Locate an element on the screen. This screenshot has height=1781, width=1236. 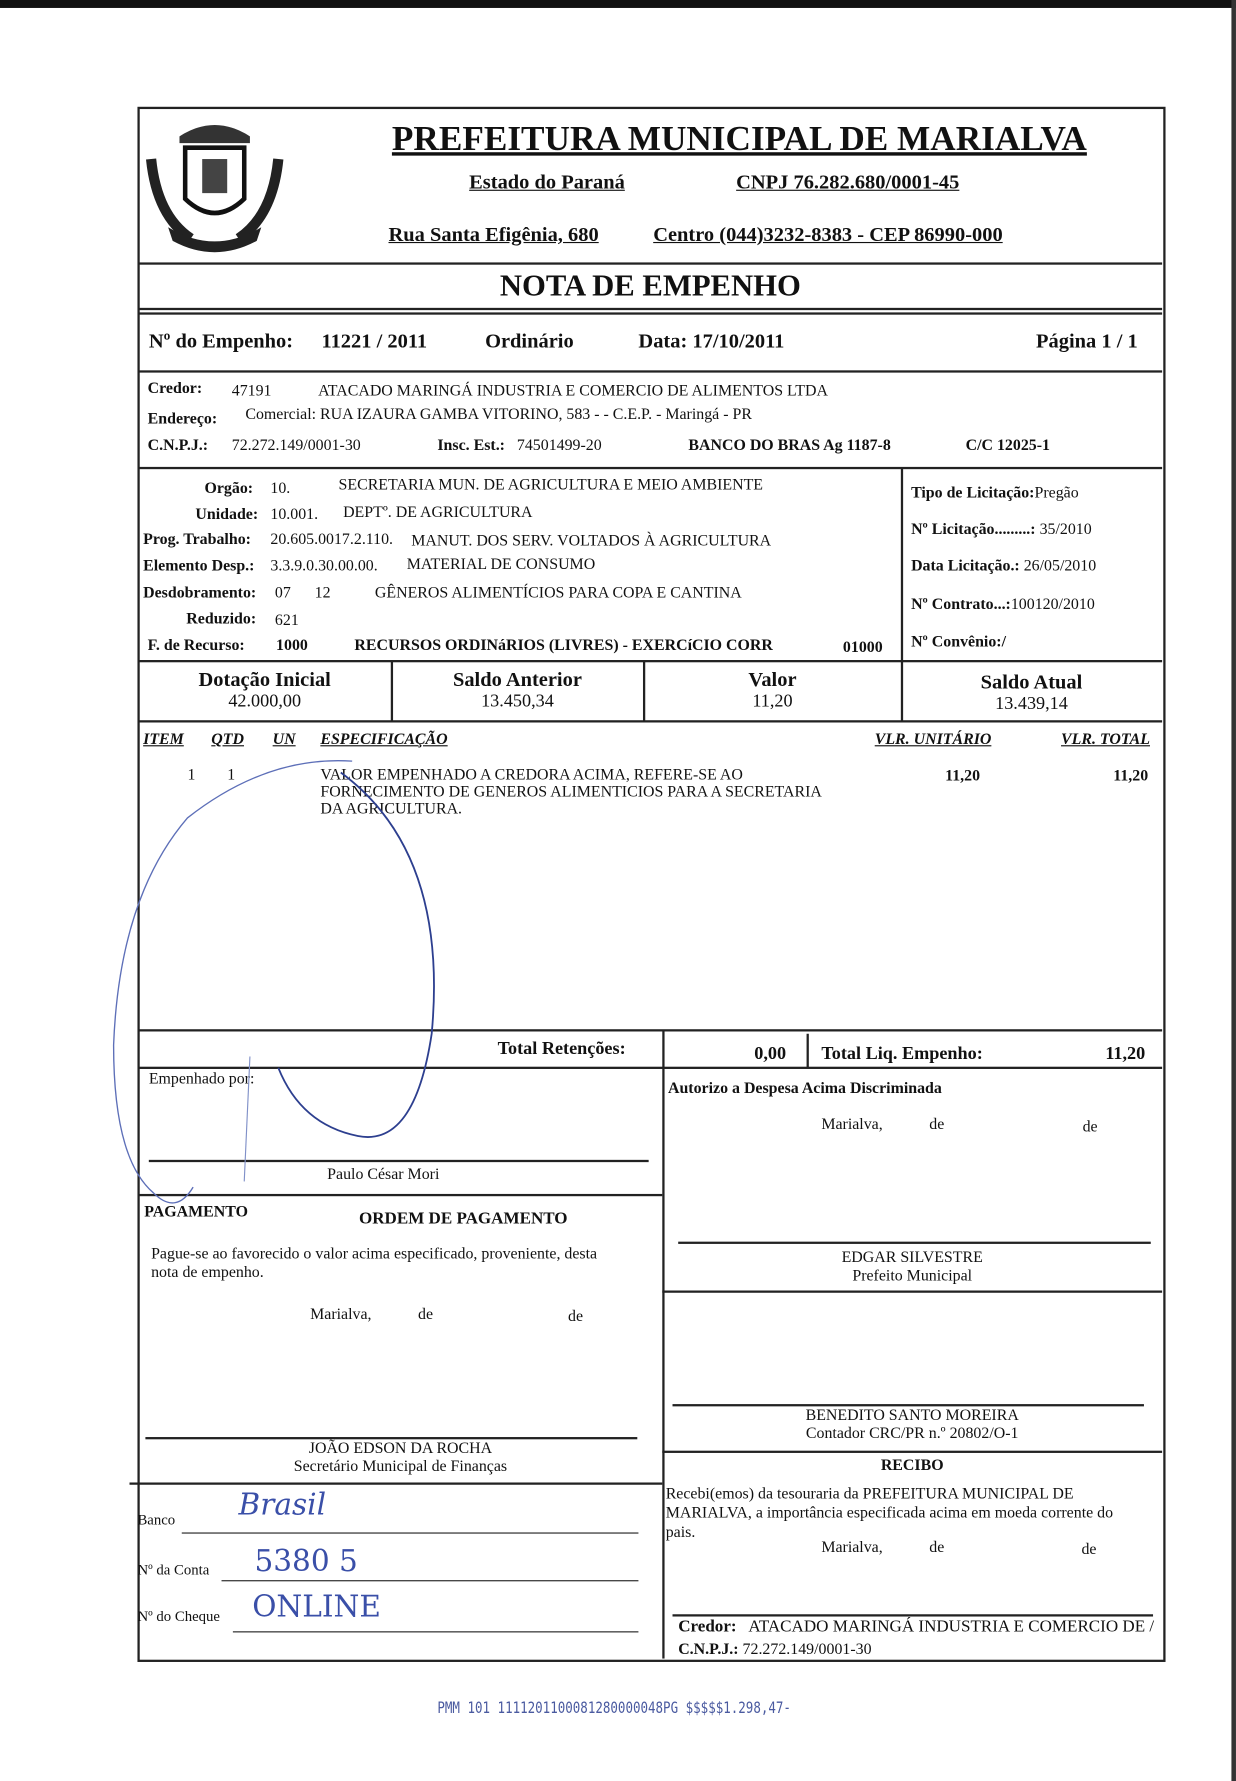
pagamento-de-1: de is located at coordinates (426, 1315).